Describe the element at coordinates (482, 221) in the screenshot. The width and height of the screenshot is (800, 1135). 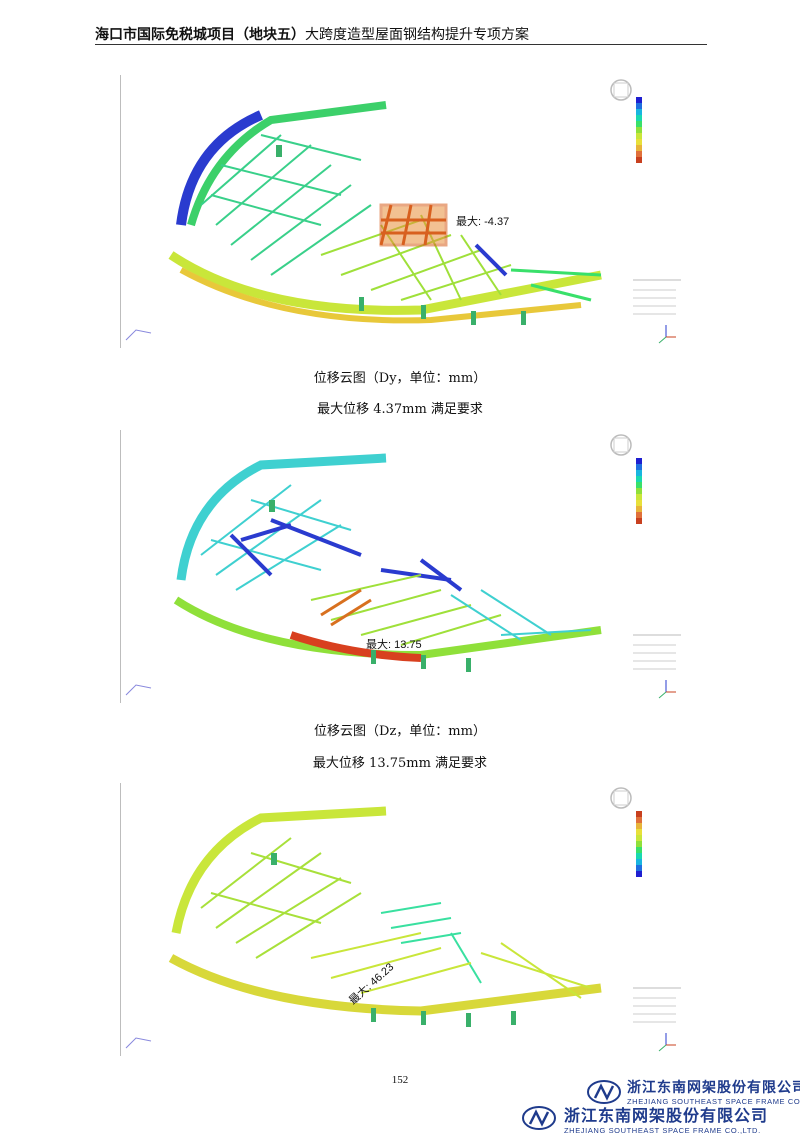
I see `max-displacement-label: 最大: -4.37` at that location.